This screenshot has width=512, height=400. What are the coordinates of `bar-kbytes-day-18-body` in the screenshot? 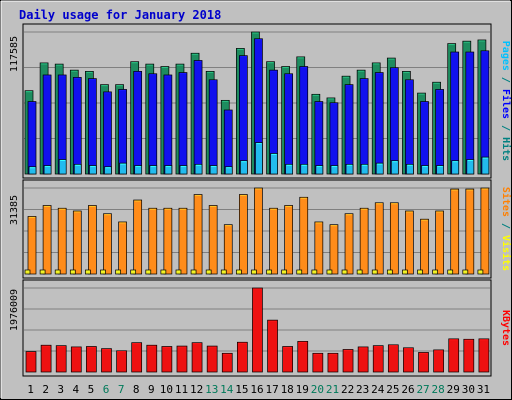 It's located at (287, 359).